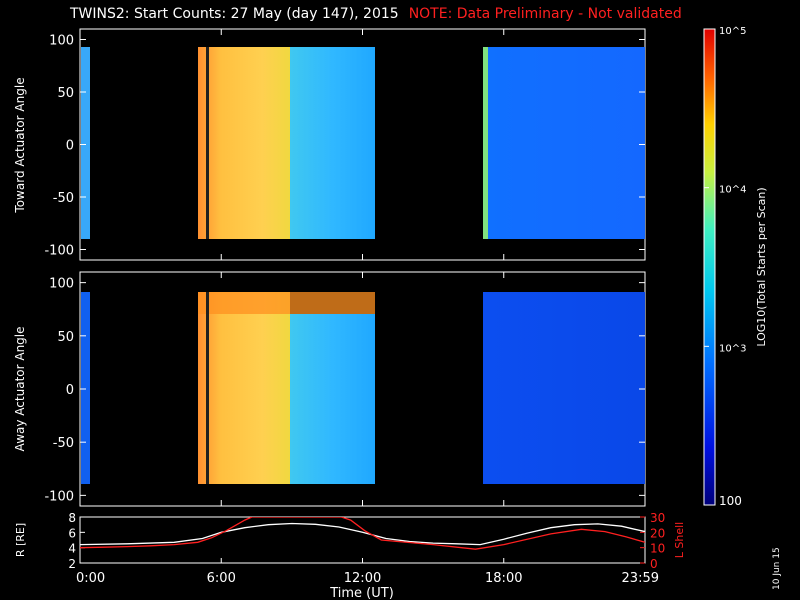  I want to click on away-hot-band, so click(286, 303).